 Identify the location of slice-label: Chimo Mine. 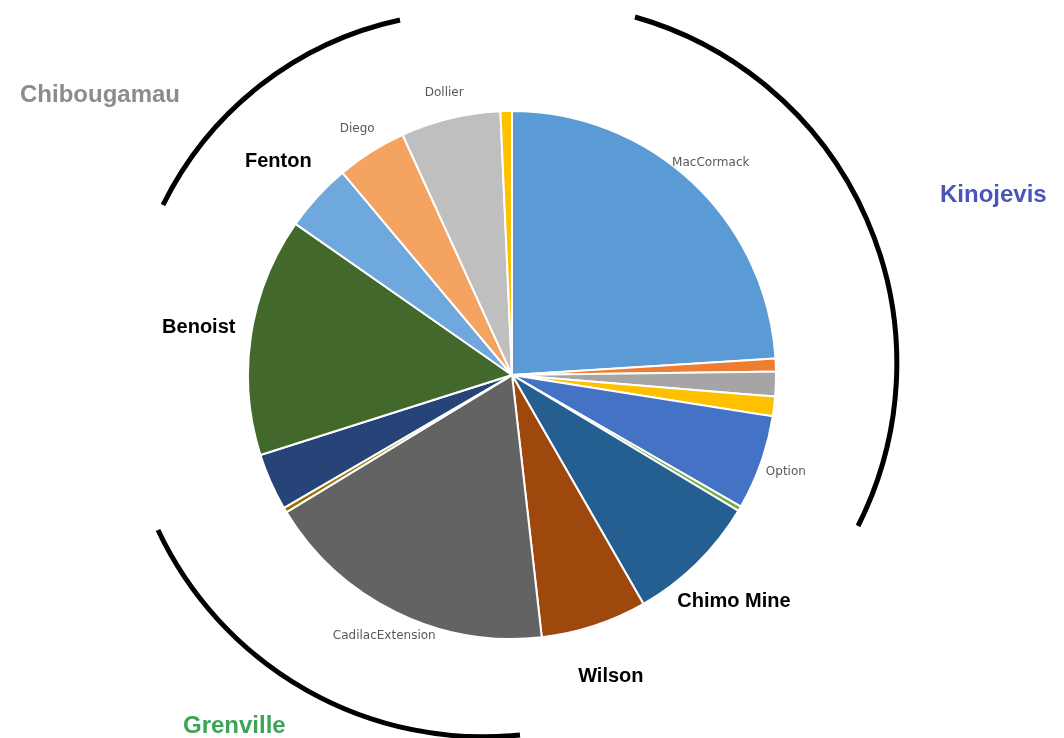
(734, 599).